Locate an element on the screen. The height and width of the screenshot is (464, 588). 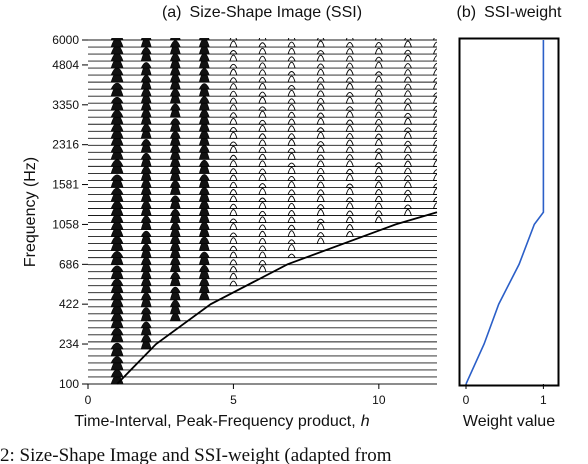
ssi-weight-panel-title: (b) SSI-weight is located at coordinates (509, 12).